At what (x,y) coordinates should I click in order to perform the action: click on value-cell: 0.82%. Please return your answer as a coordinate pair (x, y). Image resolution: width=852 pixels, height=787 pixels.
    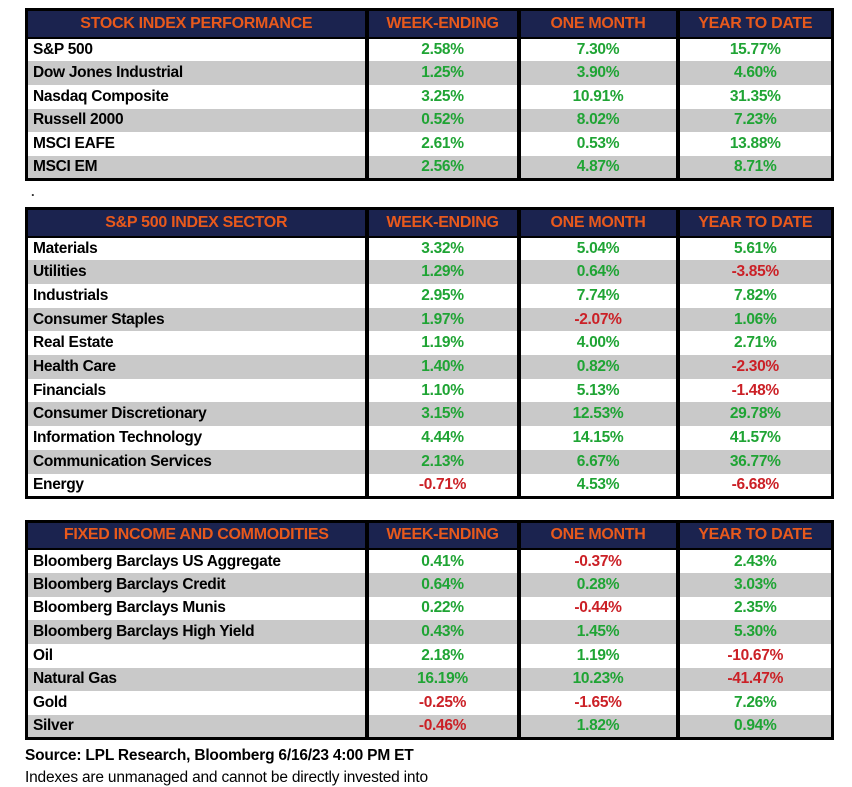
    Looking at the image, I should click on (597, 367).